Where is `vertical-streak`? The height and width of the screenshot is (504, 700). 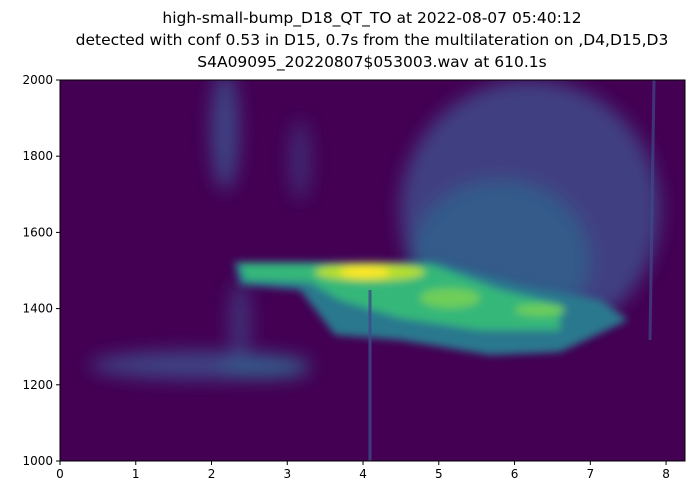
vertical-streak is located at coordinates (652, 210).